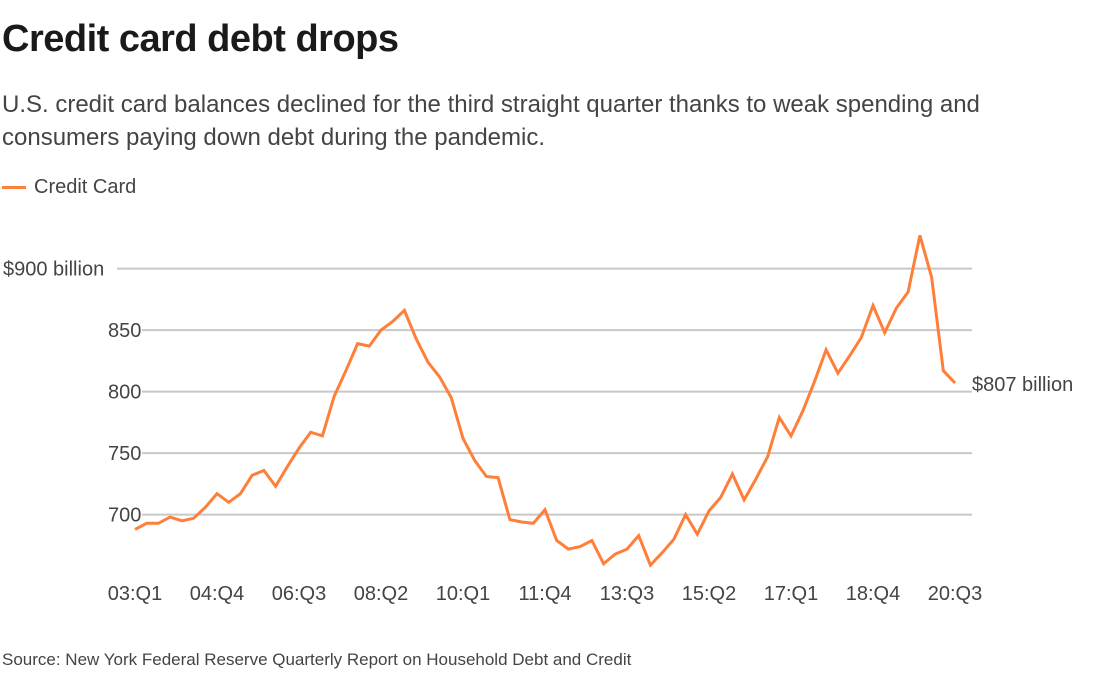 Image resolution: width=1100 pixels, height=683 pixels. What do you see at coordinates (709, 594) in the screenshot?
I see `x-tick-label: 15:Q2` at bounding box center [709, 594].